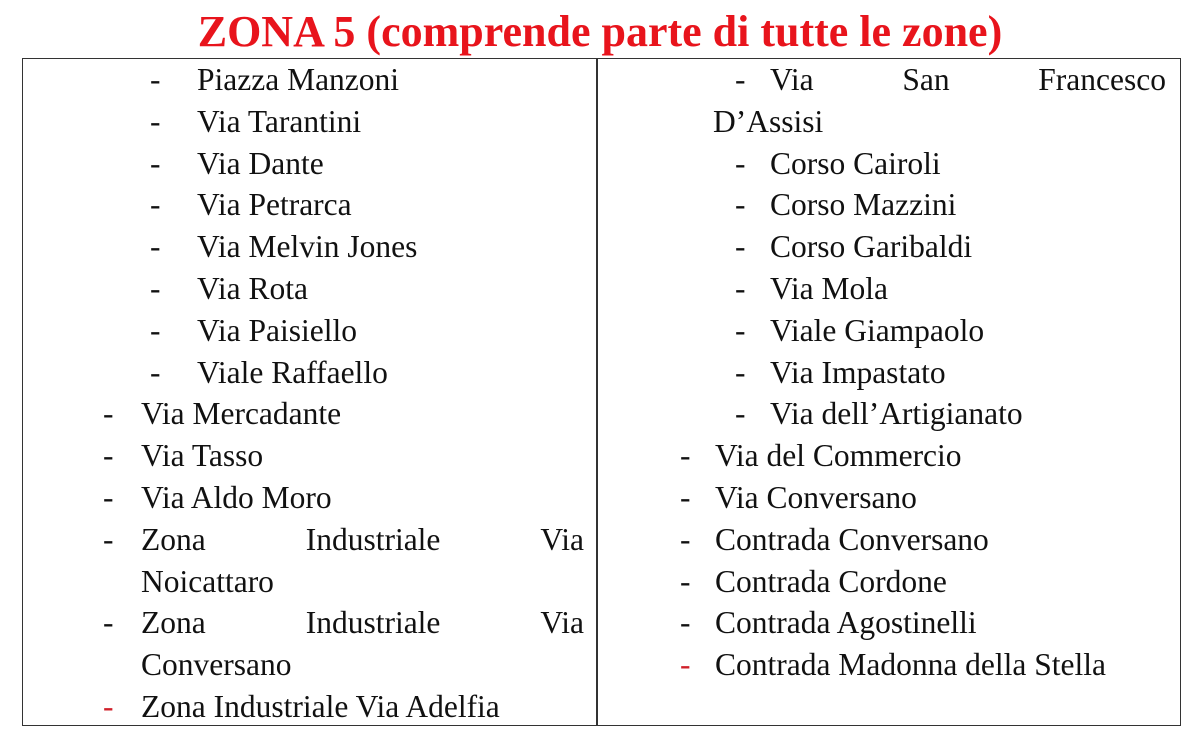 The image size is (1200, 735). I want to click on street-name: Contrada Madonna della Stella, so click(911, 665).